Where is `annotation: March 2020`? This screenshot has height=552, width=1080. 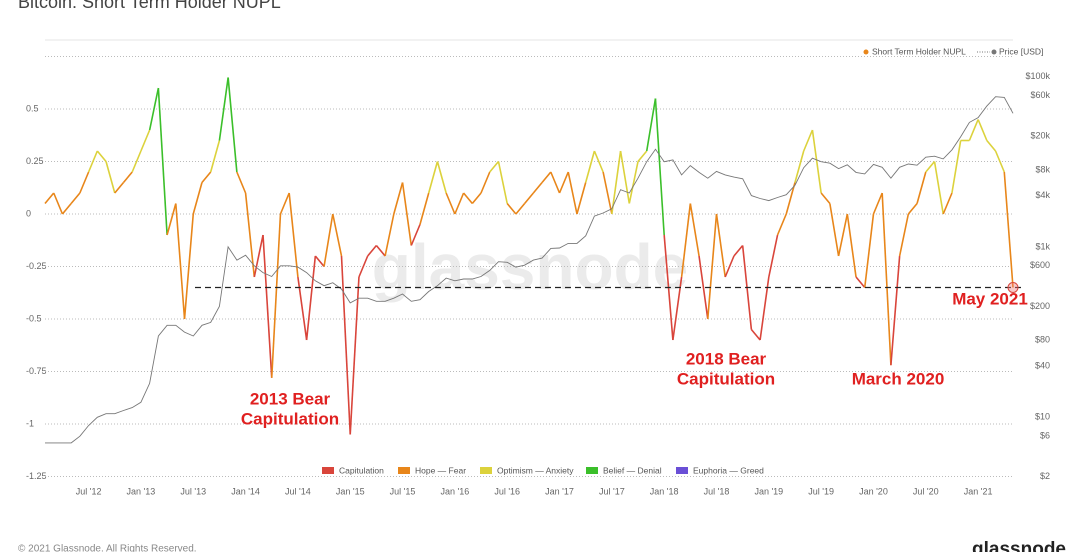
annotation: March 2020 is located at coordinates (898, 378).